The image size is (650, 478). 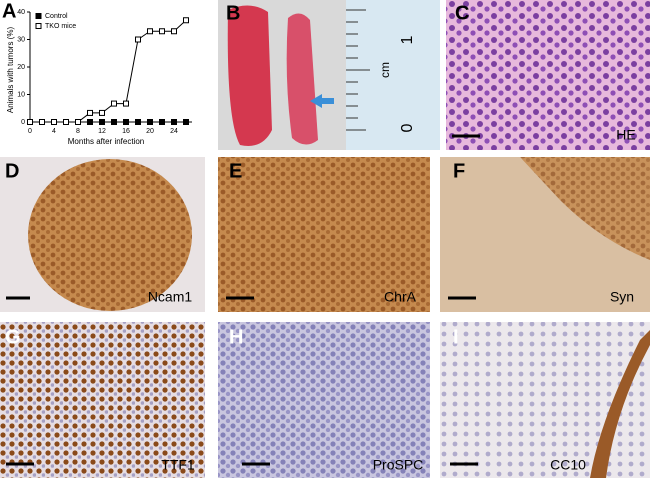 I want to click on y-tick-label: 0, so click(x=23, y=122).